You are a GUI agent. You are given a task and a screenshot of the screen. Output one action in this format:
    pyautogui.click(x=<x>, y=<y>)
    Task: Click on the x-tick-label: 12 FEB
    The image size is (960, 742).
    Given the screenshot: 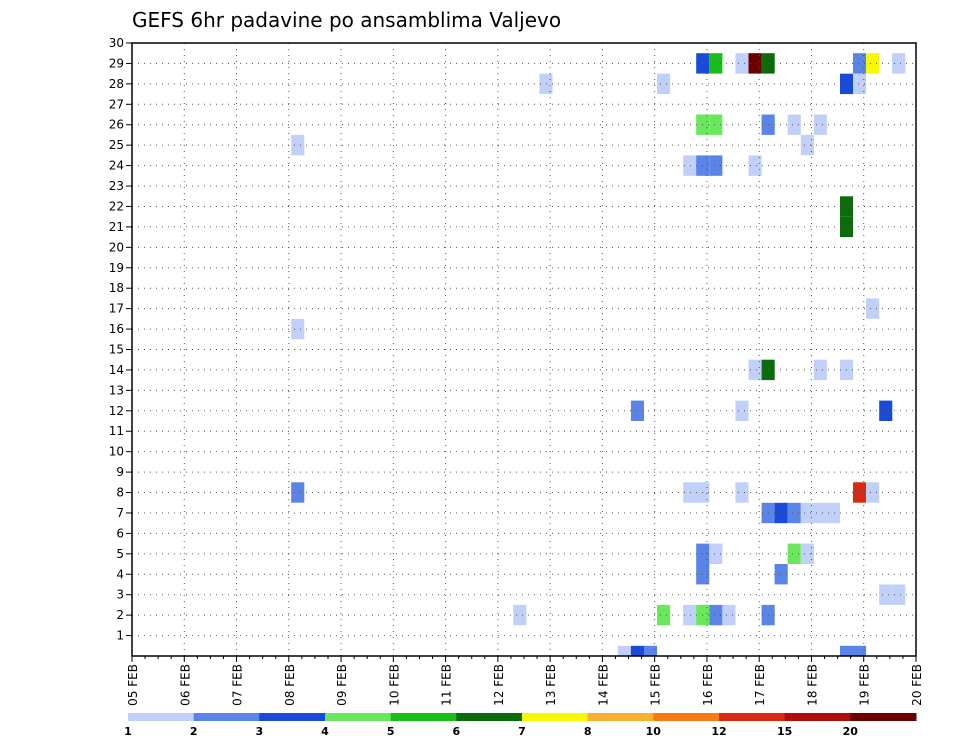 What is the action you would take?
    pyautogui.click(x=499, y=685)
    